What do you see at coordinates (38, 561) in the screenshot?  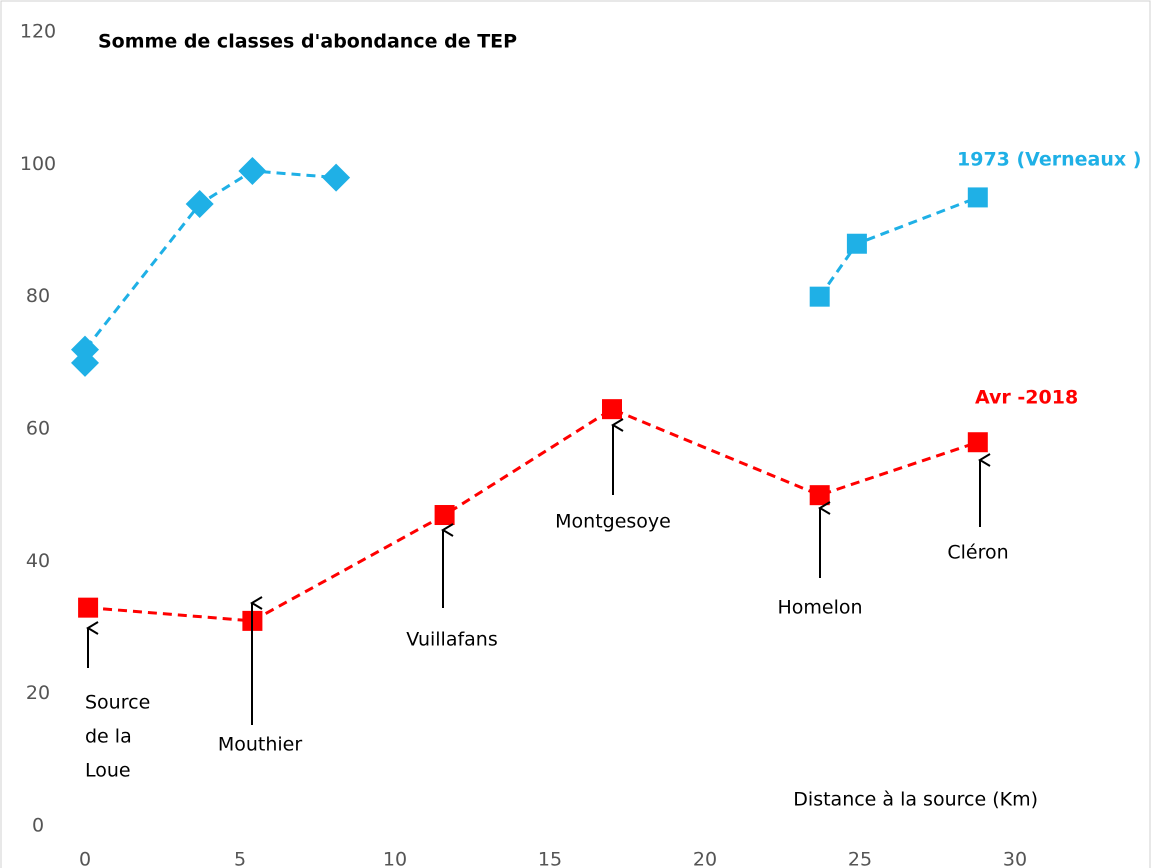 I see `y-tick-label: 40` at bounding box center [38, 561].